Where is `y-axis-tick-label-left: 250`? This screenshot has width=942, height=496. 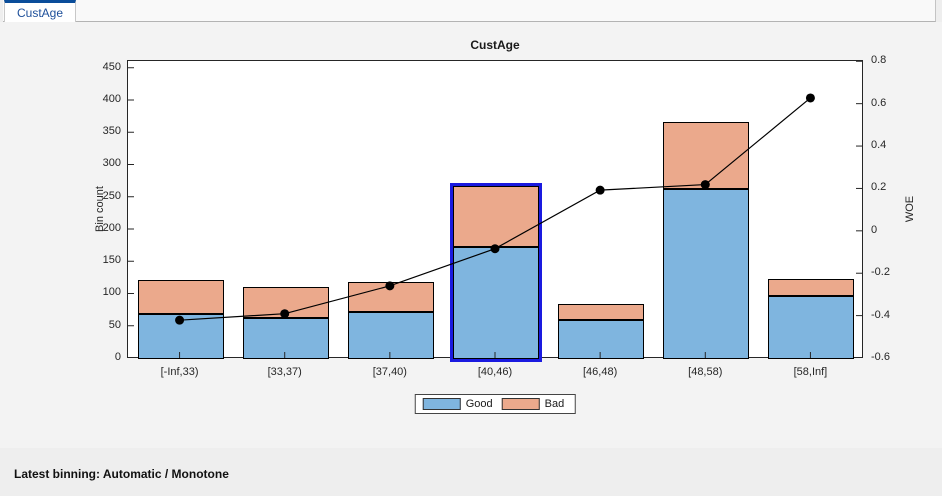 y-axis-tick-label-left: 250 is located at coordinates (111, 195).